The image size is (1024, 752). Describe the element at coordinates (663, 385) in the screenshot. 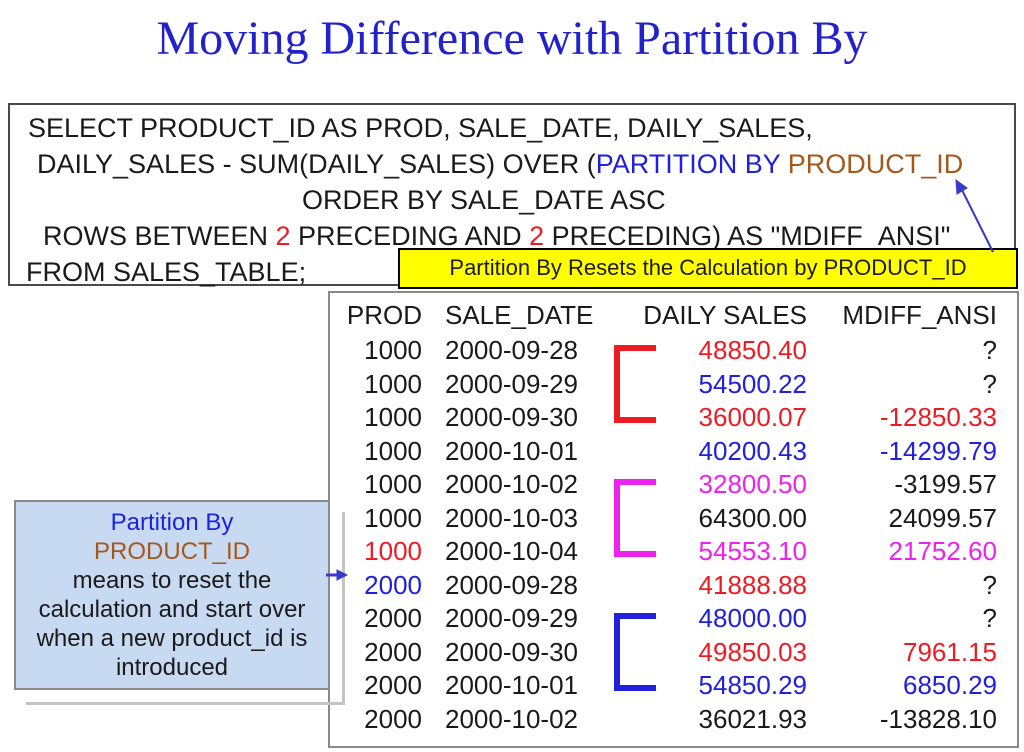

I see `table-row: 1000 2000-09-29 54500.22?` at that location.